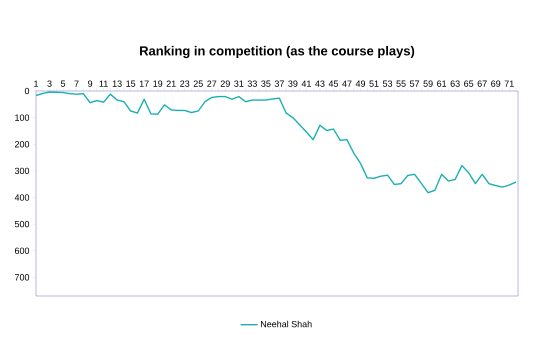 The width and height of the screenshot is (539, 348). I want to click on x-tick-label: 29, so click(225, 83).